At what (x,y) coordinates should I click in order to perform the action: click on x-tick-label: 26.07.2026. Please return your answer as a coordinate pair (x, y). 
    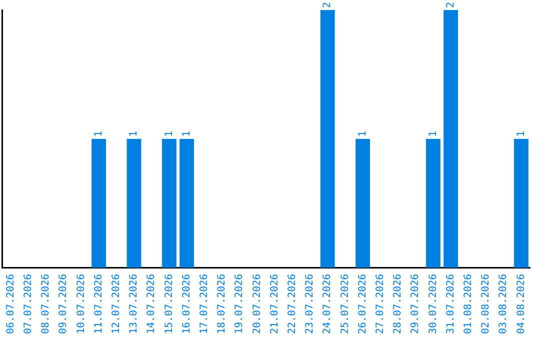
    Looking at the image, I should click on (362, 304).